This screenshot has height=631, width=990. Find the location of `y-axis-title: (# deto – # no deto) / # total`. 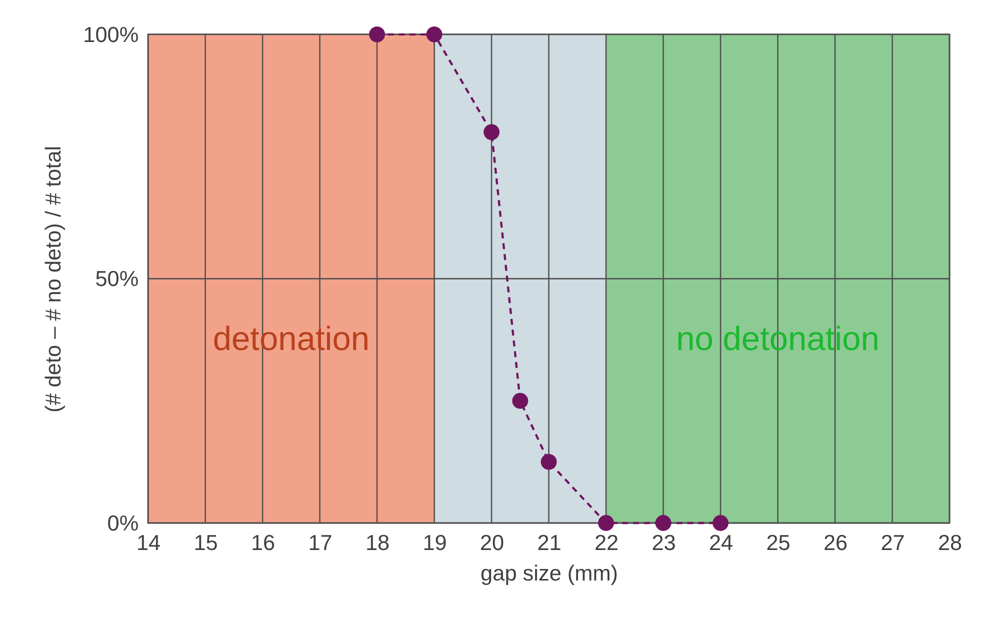

y-axis-title: (# deto – # no deto) / # total is located at coordinates (53, 279).